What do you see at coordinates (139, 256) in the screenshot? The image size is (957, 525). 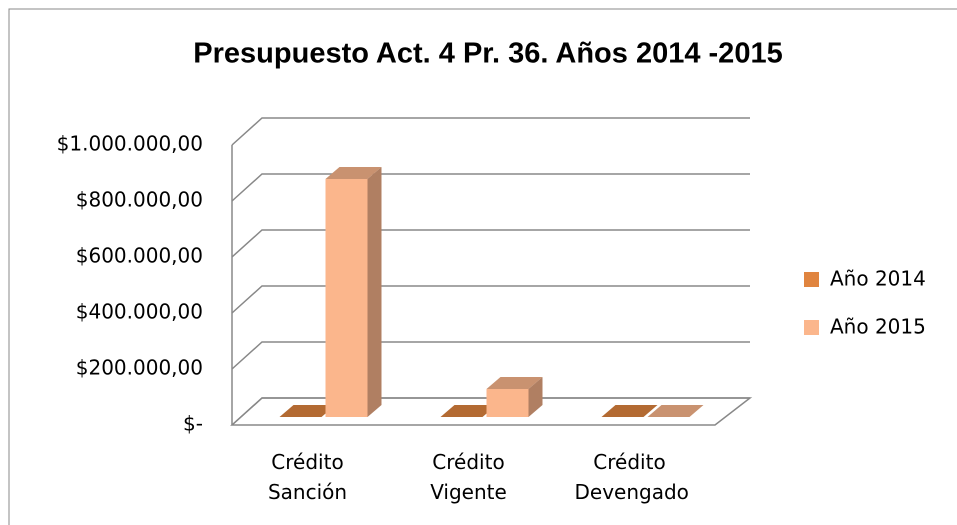 I see `y-tick-label: $600.000,00` at bounding box center [139, 256].